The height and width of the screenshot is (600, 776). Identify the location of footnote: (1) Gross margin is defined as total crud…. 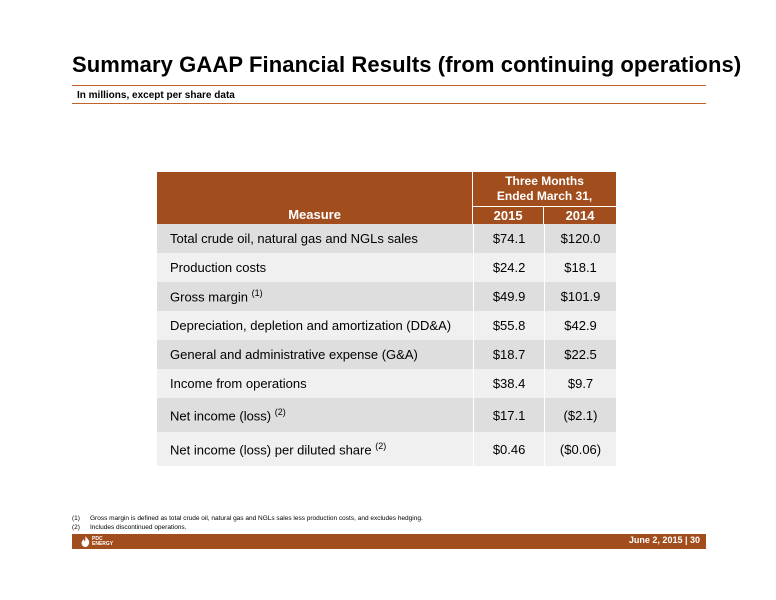
(247, 518).